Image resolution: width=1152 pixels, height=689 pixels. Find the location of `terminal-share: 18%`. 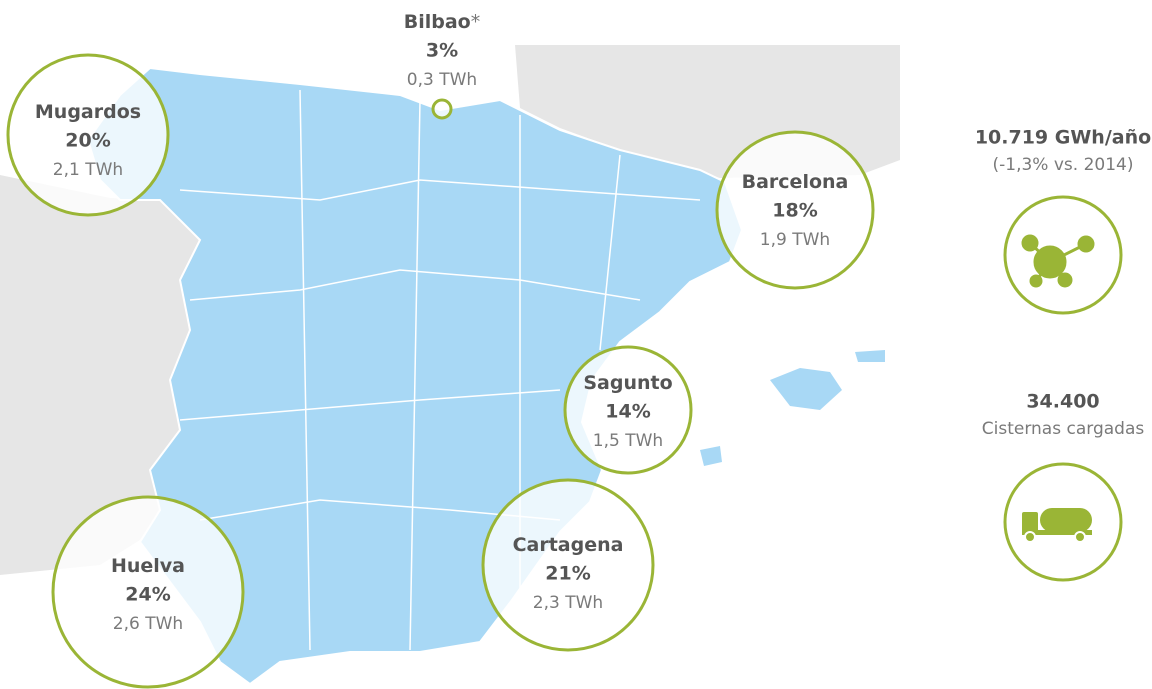

terminal-share: 18% is located at coordinates (794, 211).